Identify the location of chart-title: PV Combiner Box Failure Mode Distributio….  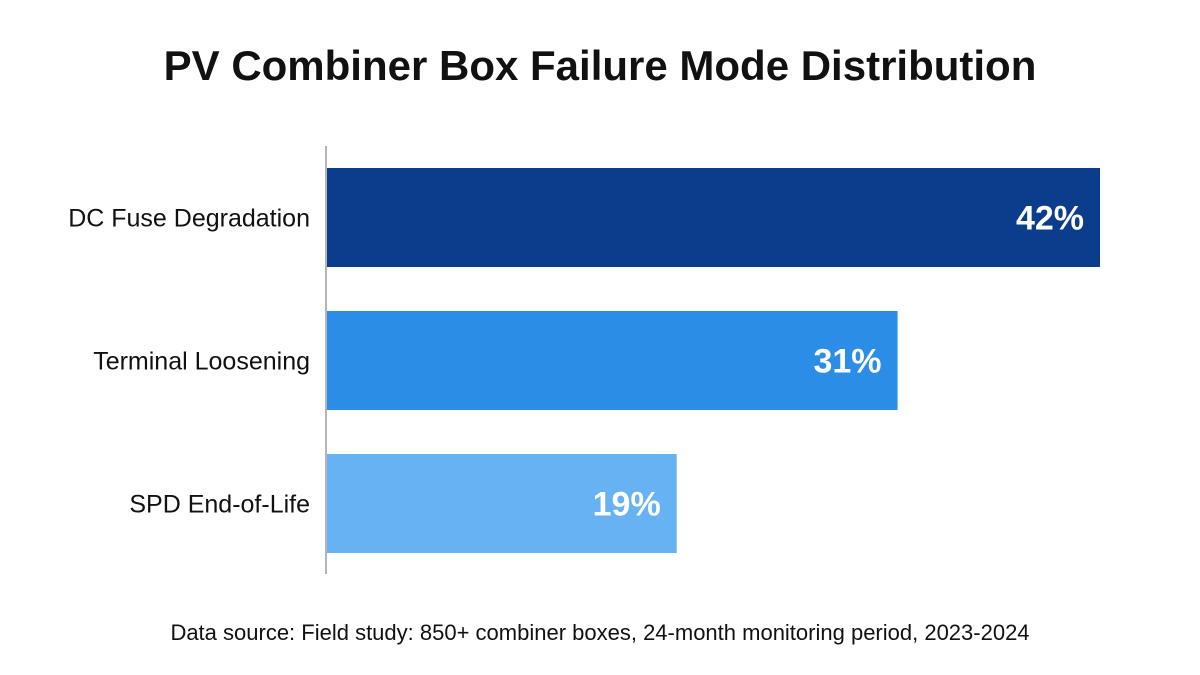
(600, 65).